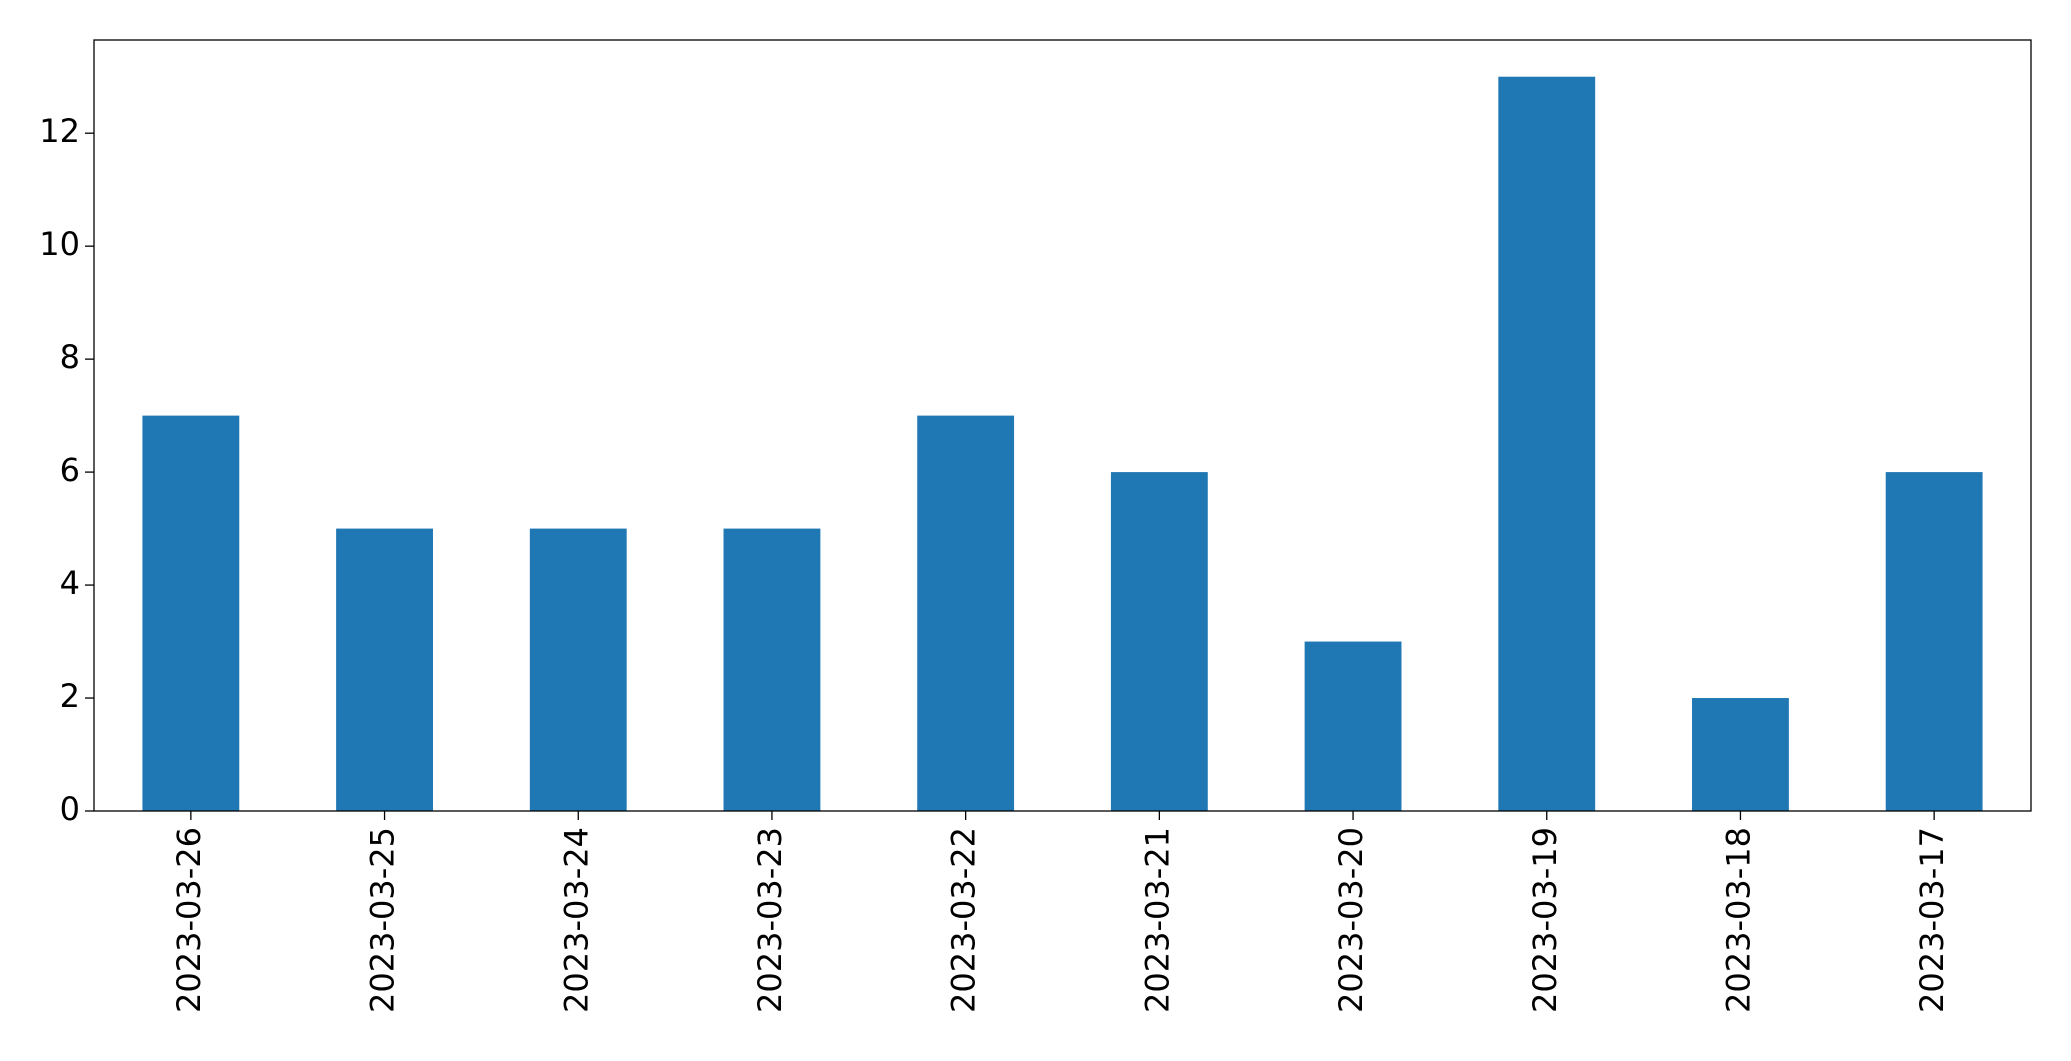  I want to click on y-tick-label: 12, so click(59, 131).